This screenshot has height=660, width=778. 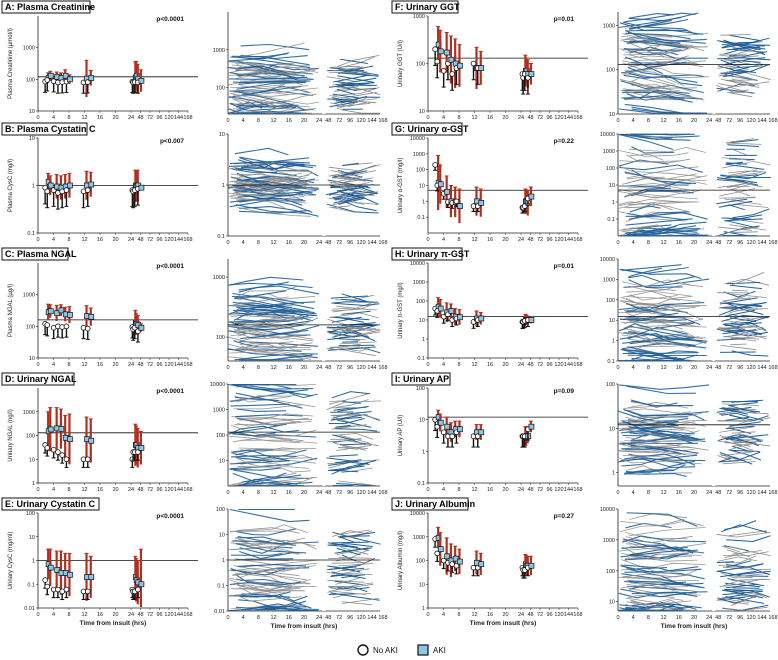 I want to click on y-tick-label: 100, so click(x=30, y=327).